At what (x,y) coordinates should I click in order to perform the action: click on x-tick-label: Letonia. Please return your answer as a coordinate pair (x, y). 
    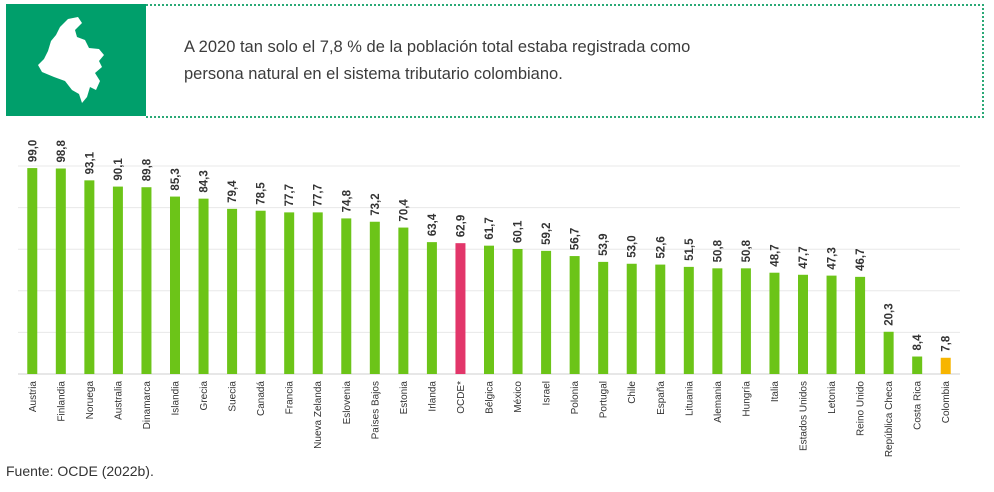
    Looking at the image, I should click on (832, 397).